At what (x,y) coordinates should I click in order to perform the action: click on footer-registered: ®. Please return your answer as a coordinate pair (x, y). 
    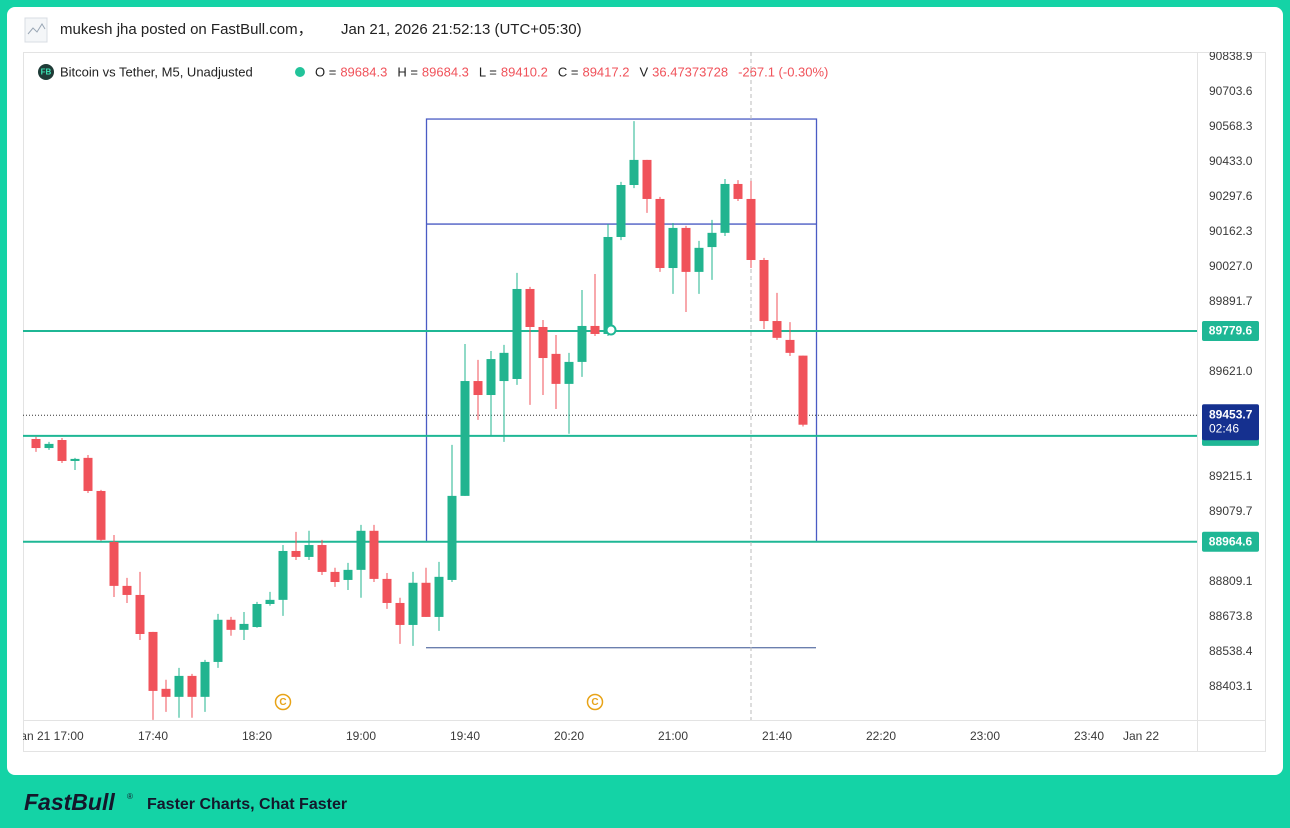
    Looking at the image, I should click on (130, 796).